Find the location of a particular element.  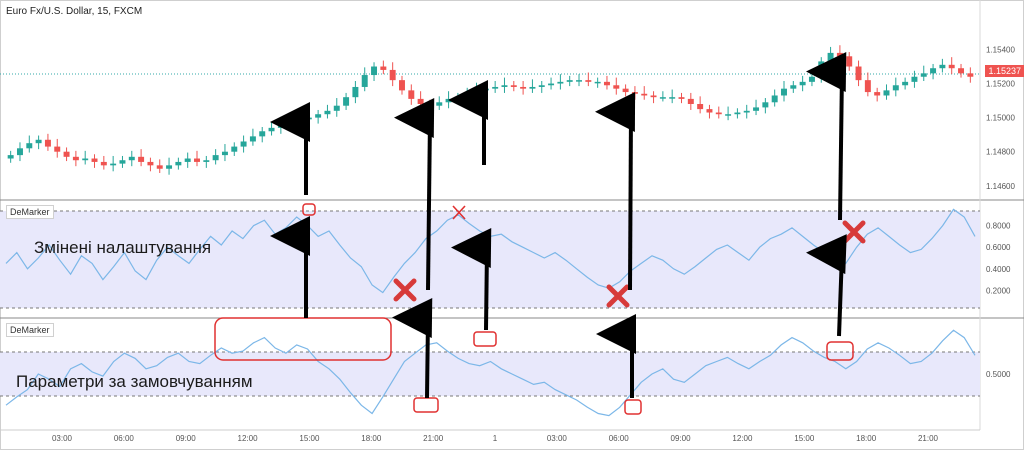

indicator-tick-label: 0.5000 is located at coordinates (998, 374).